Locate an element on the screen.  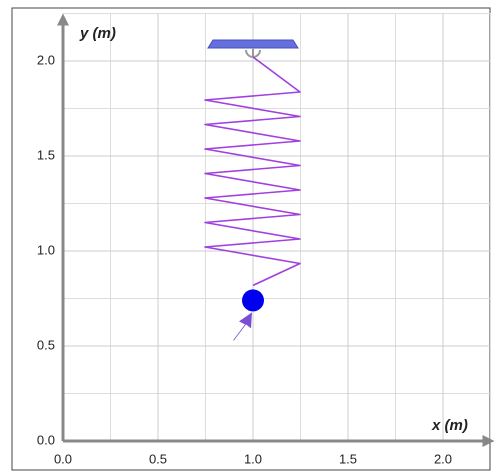
y-axis-label: y (m) is located at coordinates (97, 33).